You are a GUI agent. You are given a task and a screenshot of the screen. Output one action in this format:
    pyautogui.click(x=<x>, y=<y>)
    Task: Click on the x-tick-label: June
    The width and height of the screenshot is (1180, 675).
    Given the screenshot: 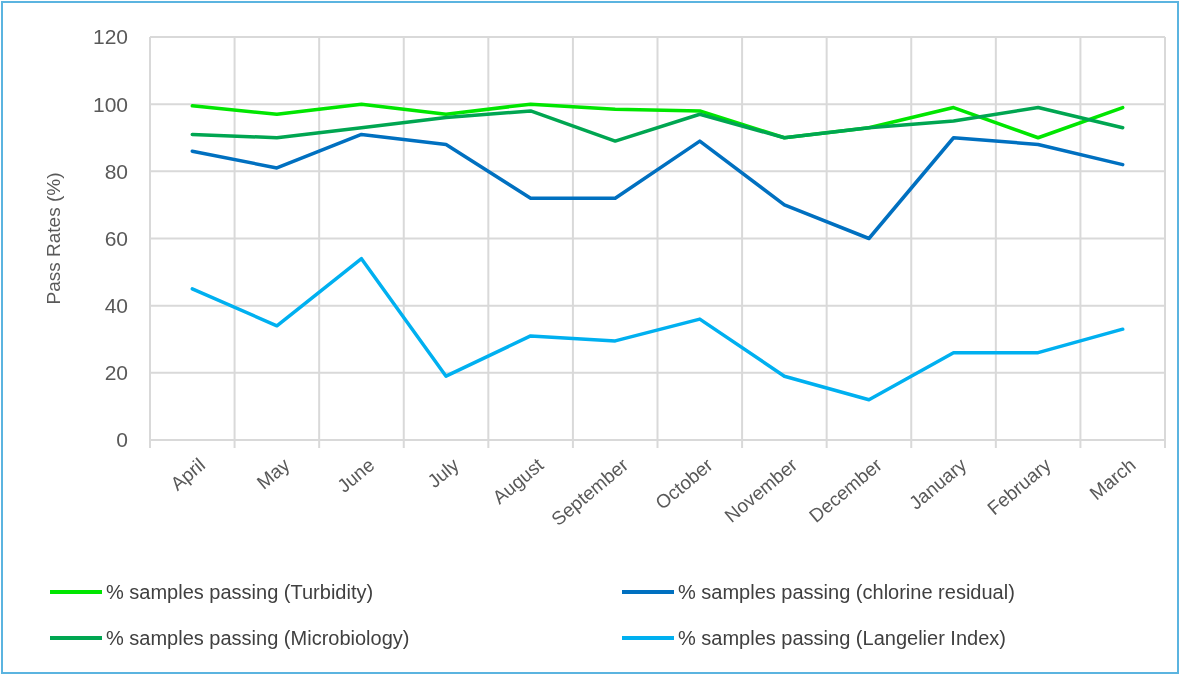 What is the action you would take?
    pyautogui.click(x=356, y=475)
    